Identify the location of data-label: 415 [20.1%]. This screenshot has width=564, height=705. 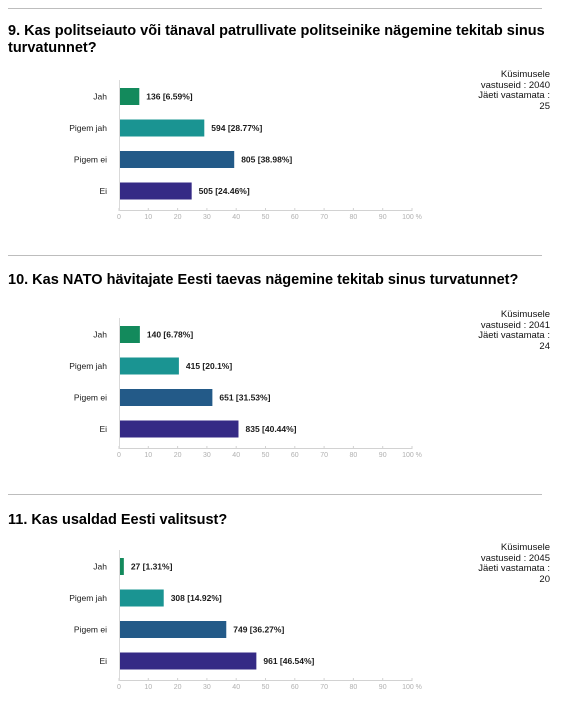
(209, 366).